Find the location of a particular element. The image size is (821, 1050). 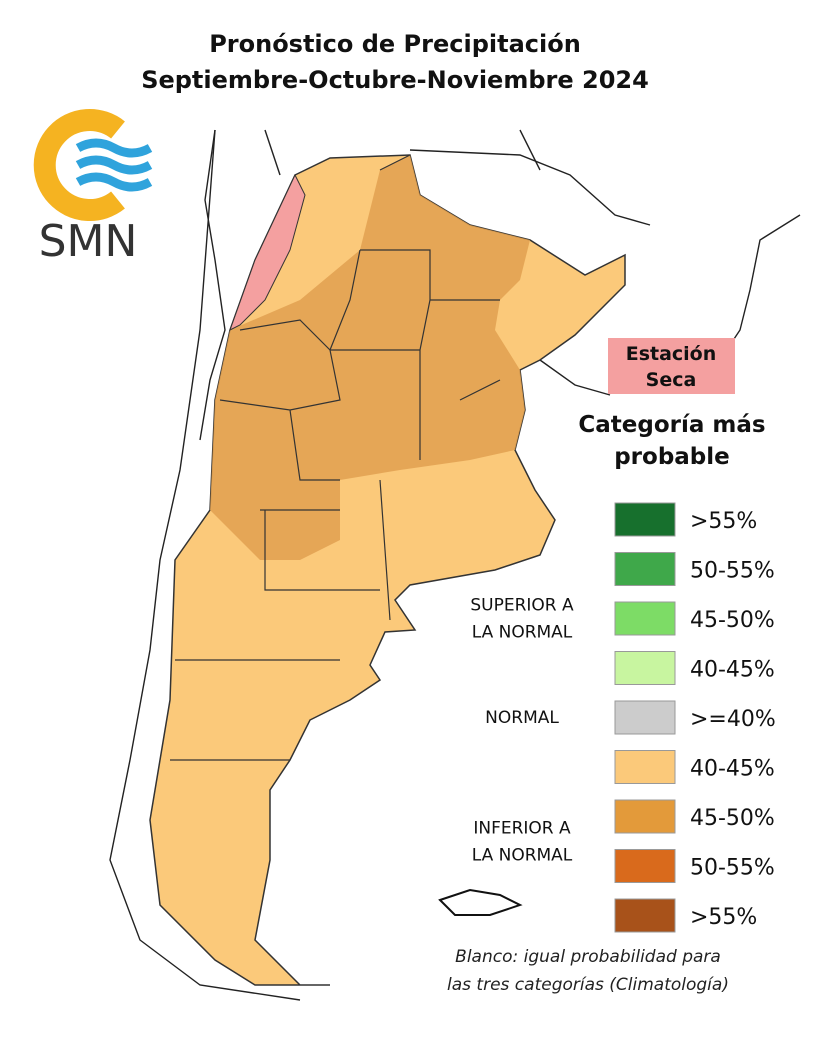

group-label: NORMAL is located at coordinates (522, 718).